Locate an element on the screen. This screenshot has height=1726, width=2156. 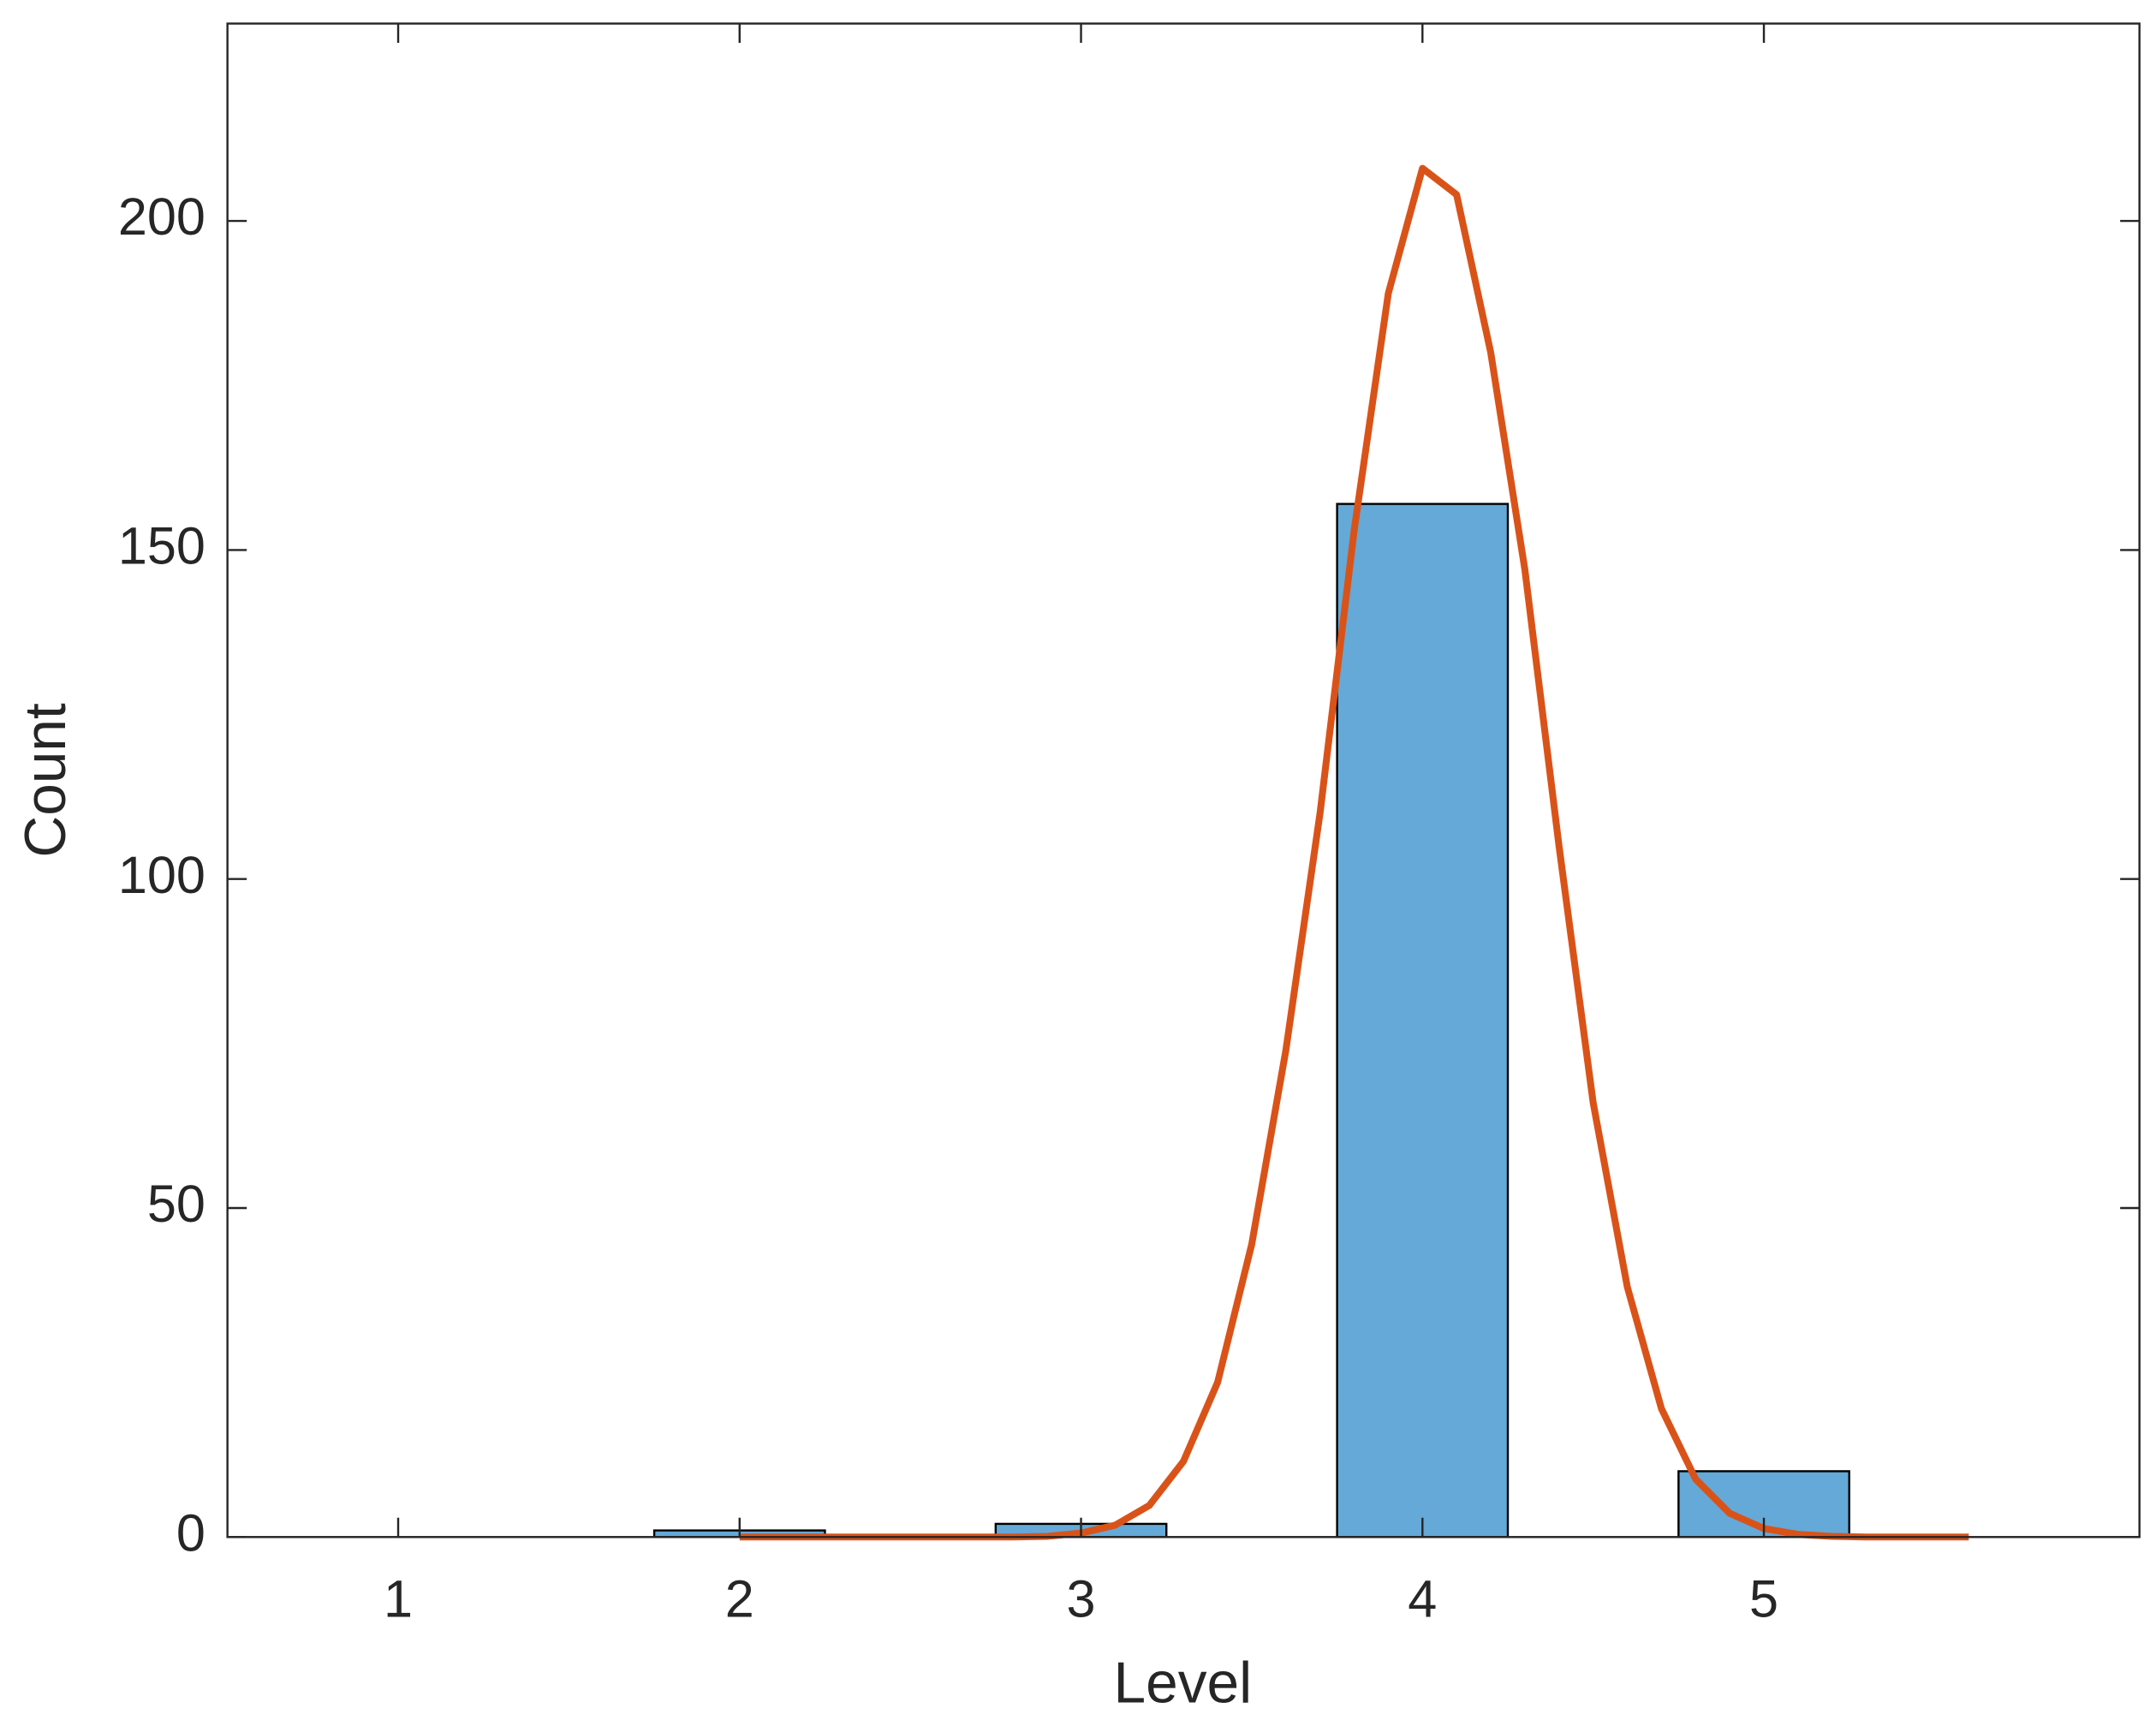
y-tick-label: 0 is located at coordinates (190, 1532).